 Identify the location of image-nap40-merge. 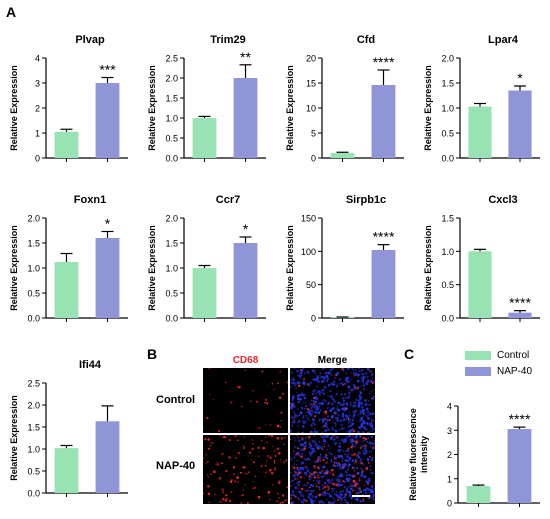
(332, 469).